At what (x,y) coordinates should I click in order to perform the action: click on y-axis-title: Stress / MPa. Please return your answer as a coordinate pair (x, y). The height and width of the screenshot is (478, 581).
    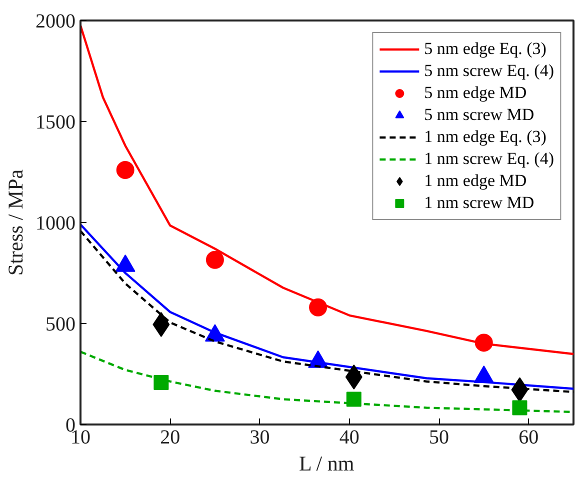
    Looking at the image, I should click on (16, 222).